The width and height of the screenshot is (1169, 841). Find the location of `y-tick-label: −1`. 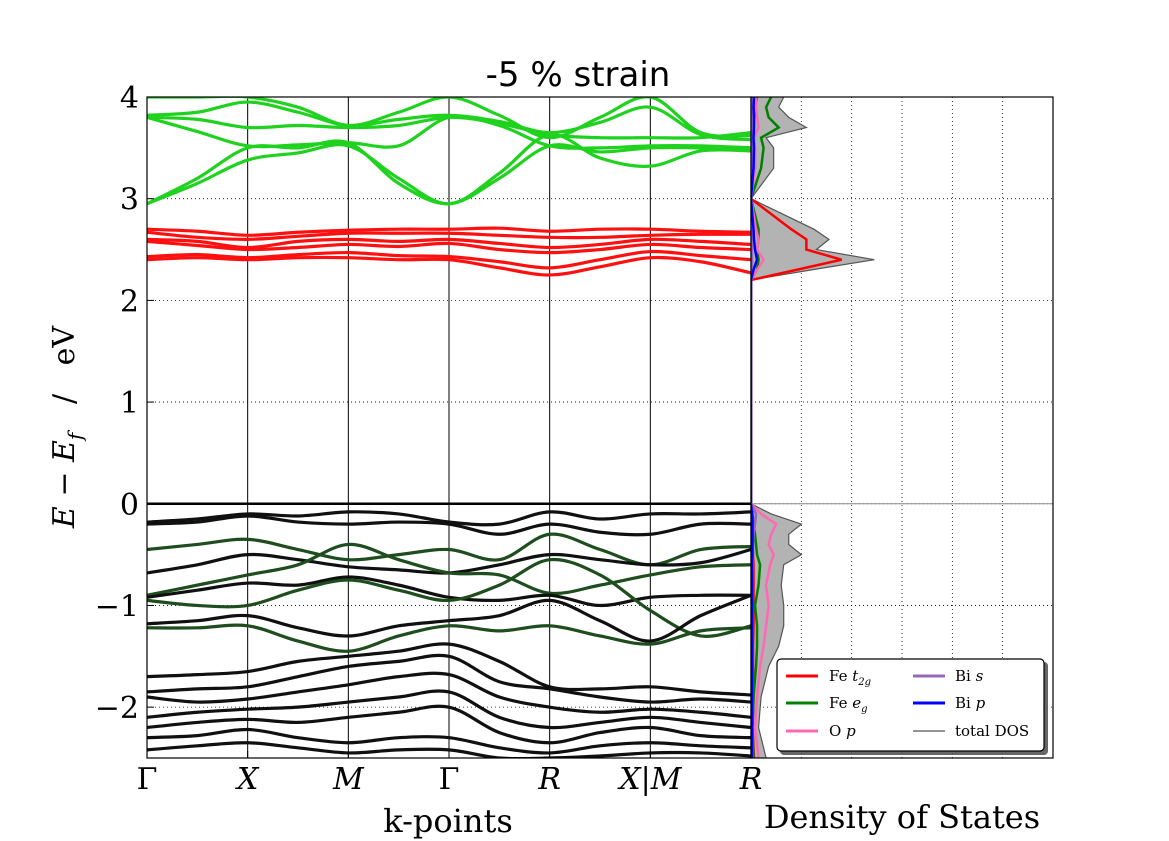

y-tick-label: −1 is located at coordinates (117, 606).